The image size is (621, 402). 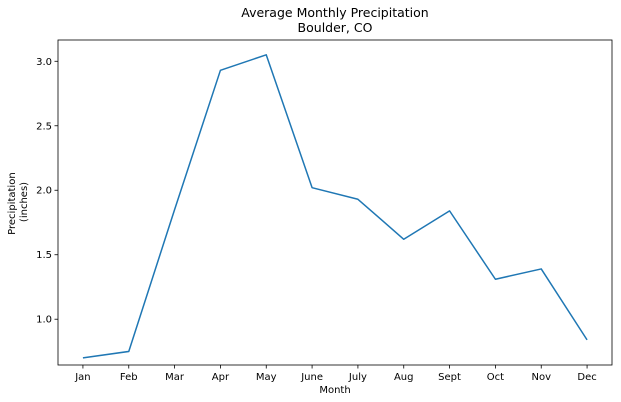 What do you see at coordinates (175, 377) in the screenshot?
I see `x-tick-label: Mar` at bounding box center [175, 377].